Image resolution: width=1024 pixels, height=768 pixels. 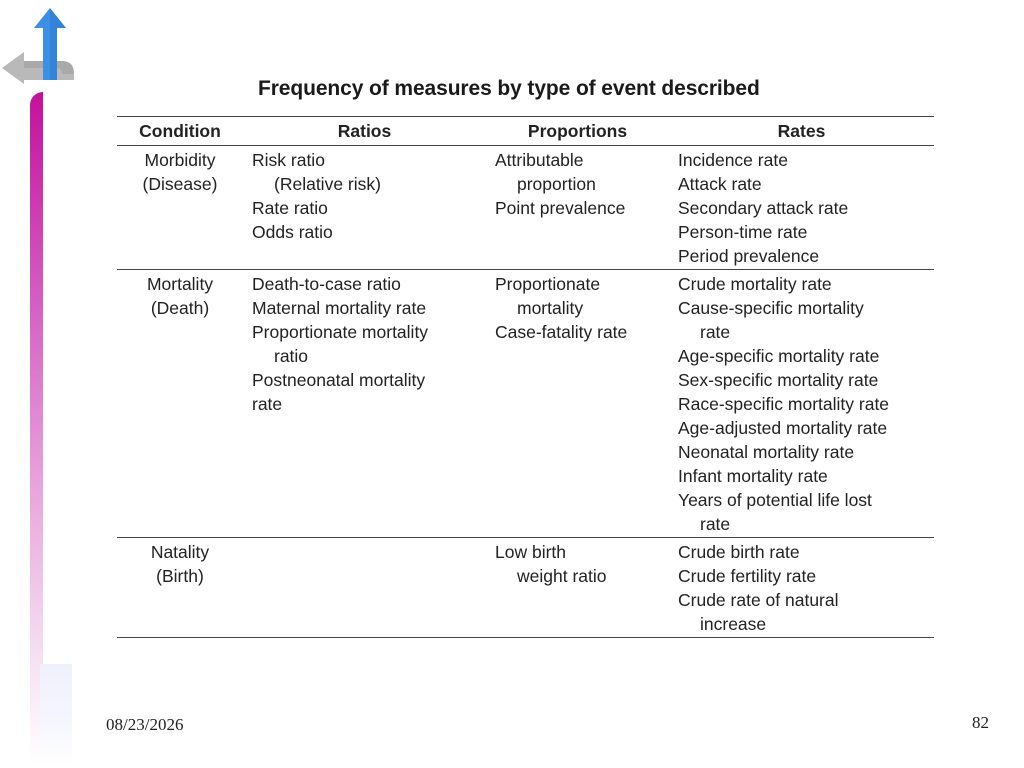 What do you see at coordinates (562, 576) in the screenshot?
I see `proportion-item: weight ratio` at bounding box center [562, 576].